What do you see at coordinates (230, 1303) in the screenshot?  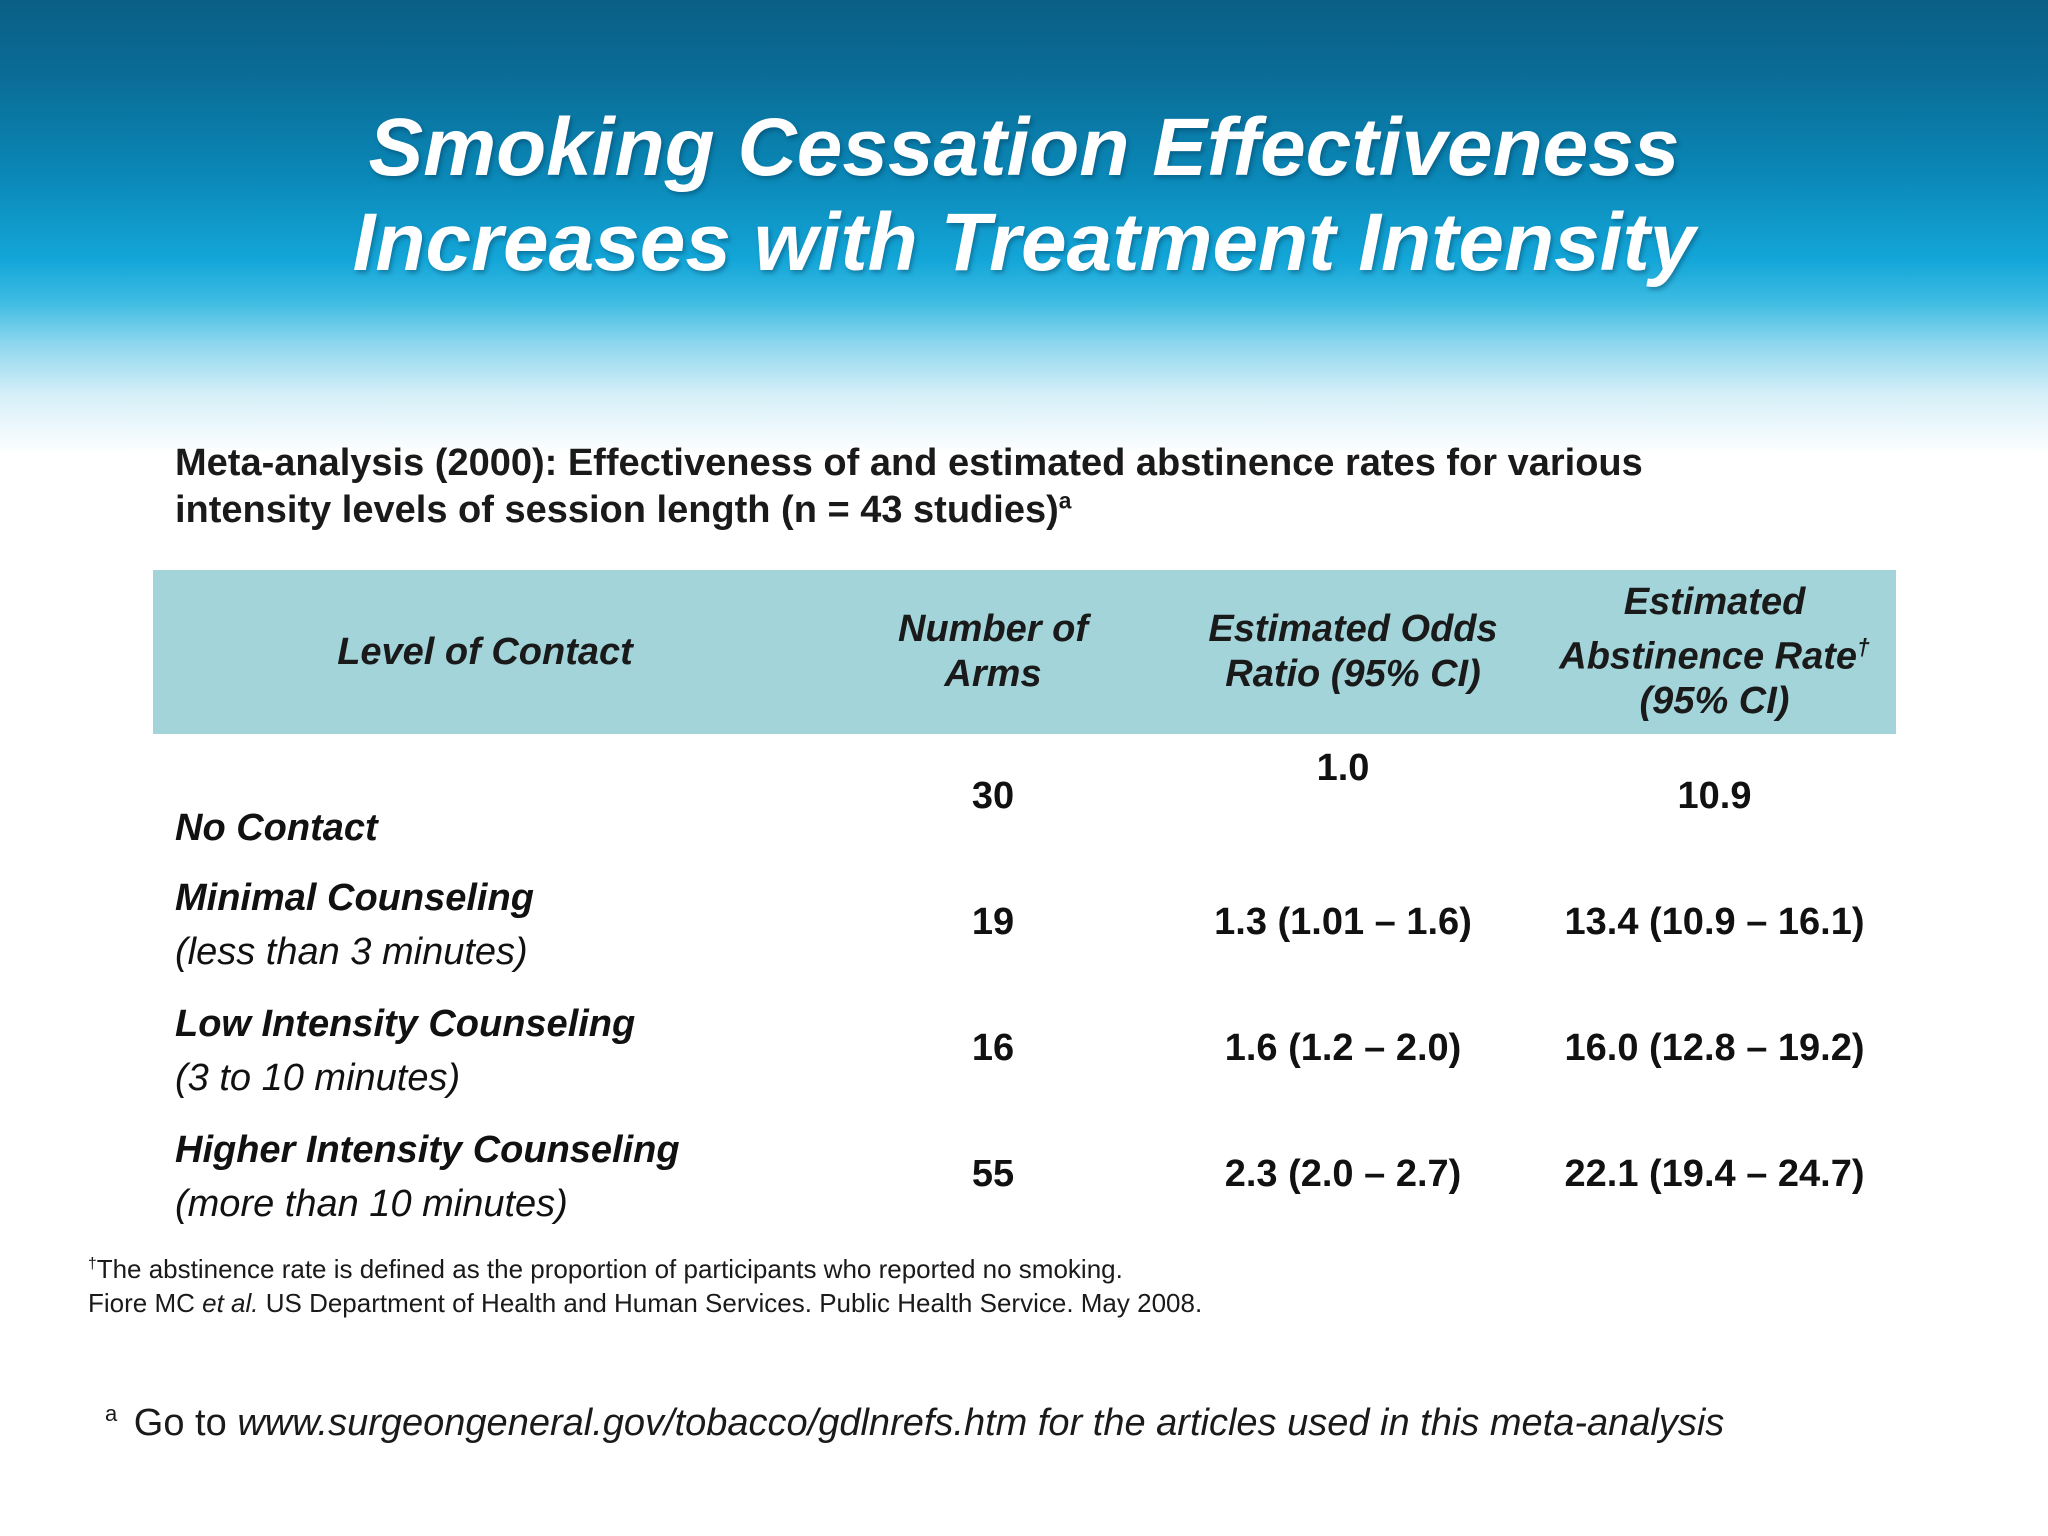 I see `citation-etal: et al.` at bounding box center [230, 1303].